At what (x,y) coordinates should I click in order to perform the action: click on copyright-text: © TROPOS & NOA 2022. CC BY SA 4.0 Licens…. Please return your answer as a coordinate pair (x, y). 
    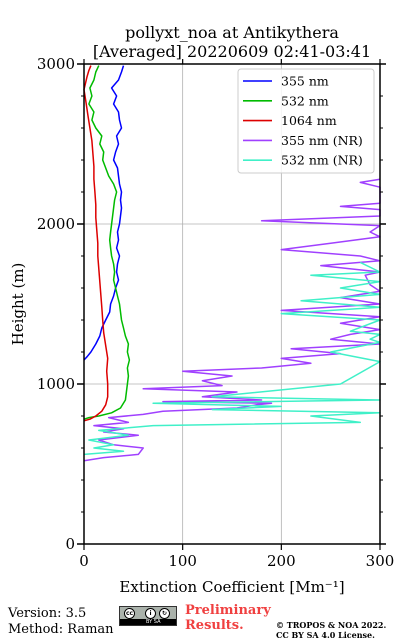
    Looking at the image, I should click on (338, 630).